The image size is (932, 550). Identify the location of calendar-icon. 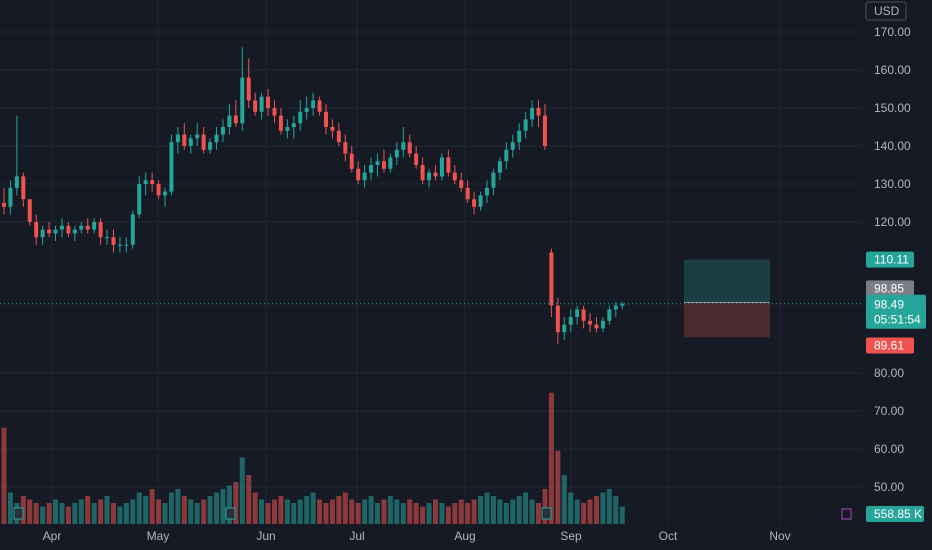
(846, 514).